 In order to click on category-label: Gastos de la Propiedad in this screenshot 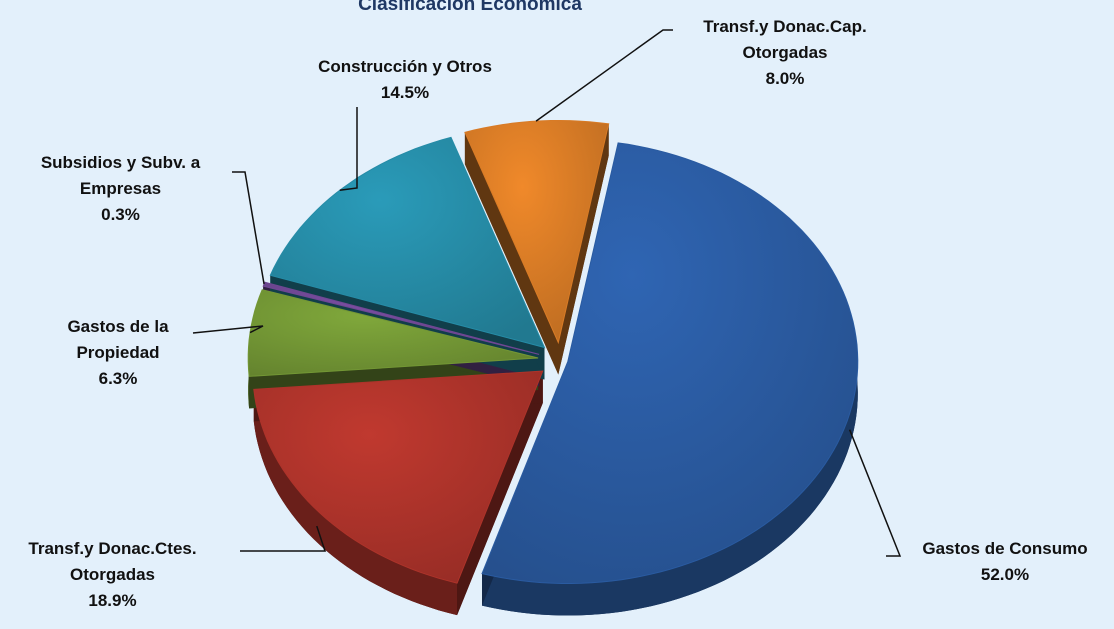, I will do `click(118, 339)`.